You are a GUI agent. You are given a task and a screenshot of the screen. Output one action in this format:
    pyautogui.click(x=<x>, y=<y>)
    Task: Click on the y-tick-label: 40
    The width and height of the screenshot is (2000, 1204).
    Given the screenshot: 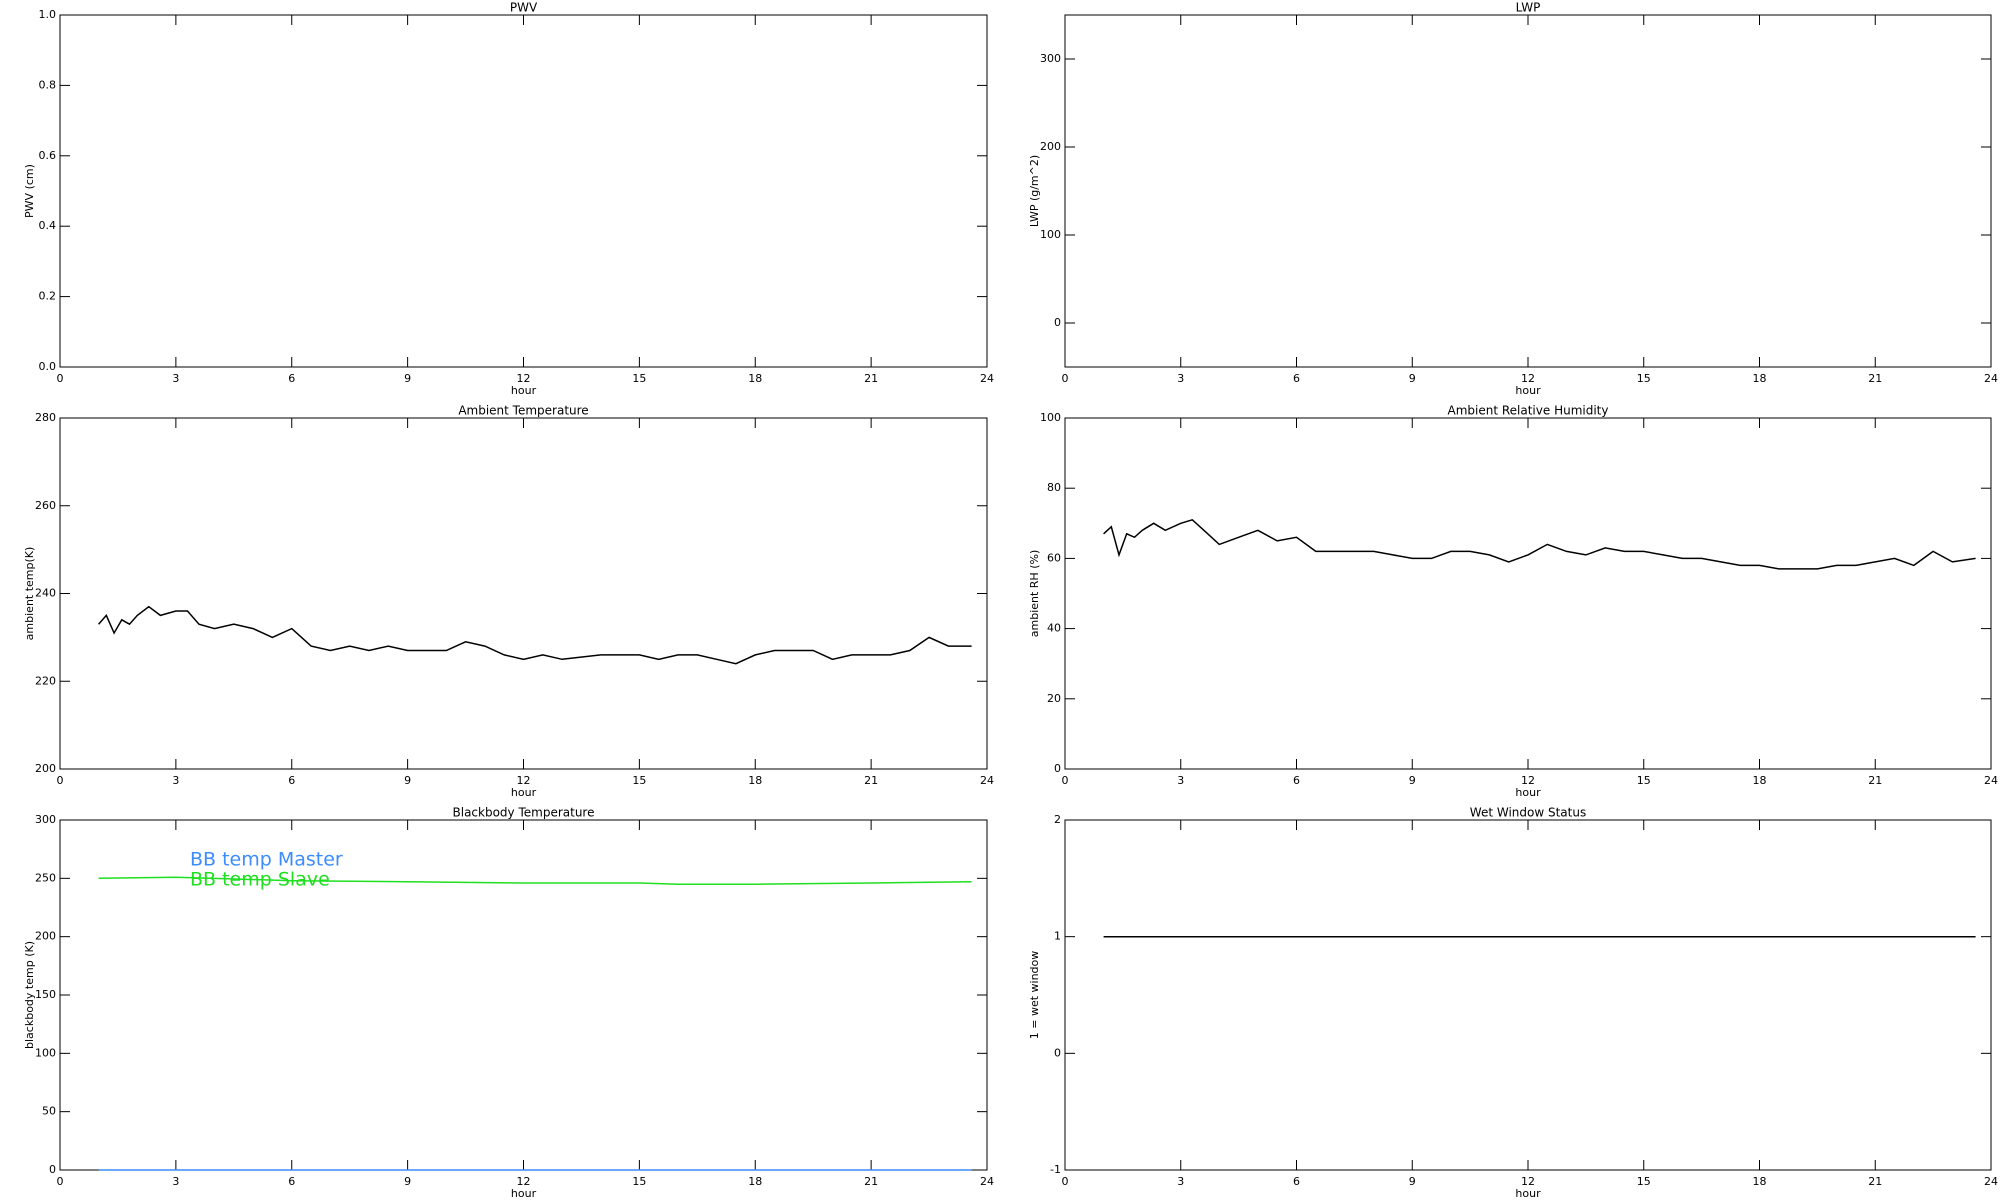 What is the action you would take?
    pyautogui.click(x=1054, y=628)
    